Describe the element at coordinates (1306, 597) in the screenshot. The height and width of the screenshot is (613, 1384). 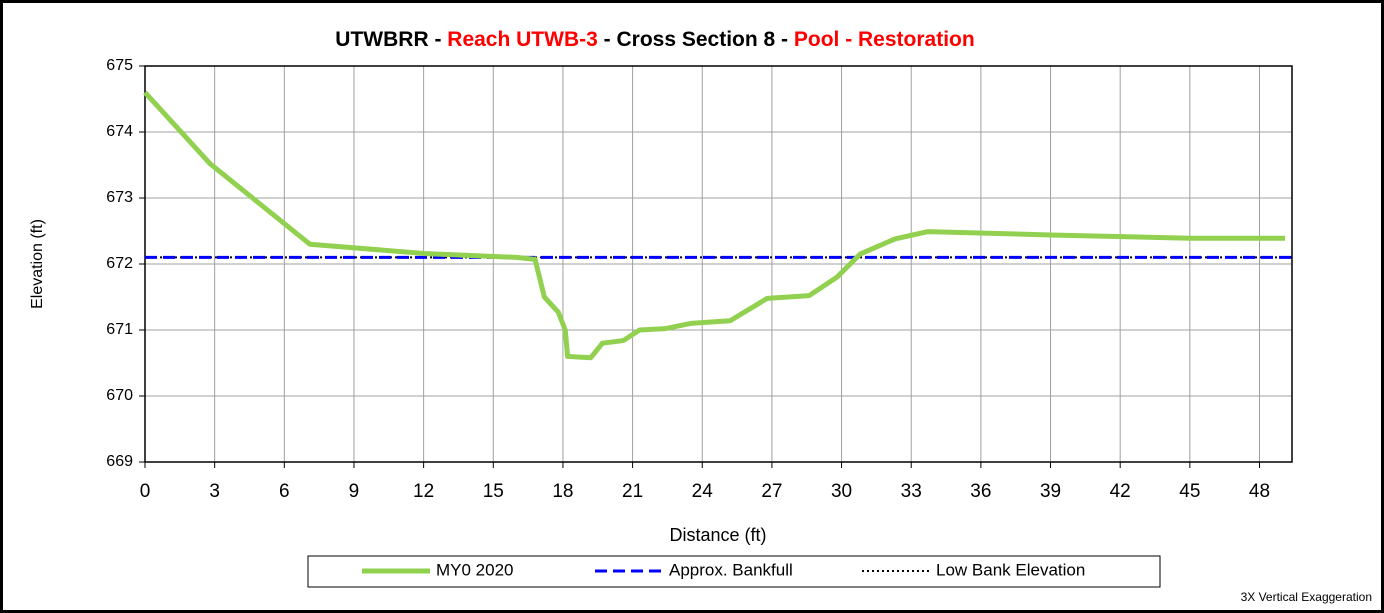
I see `note: 3X Vertical Exaggeration` at that location.